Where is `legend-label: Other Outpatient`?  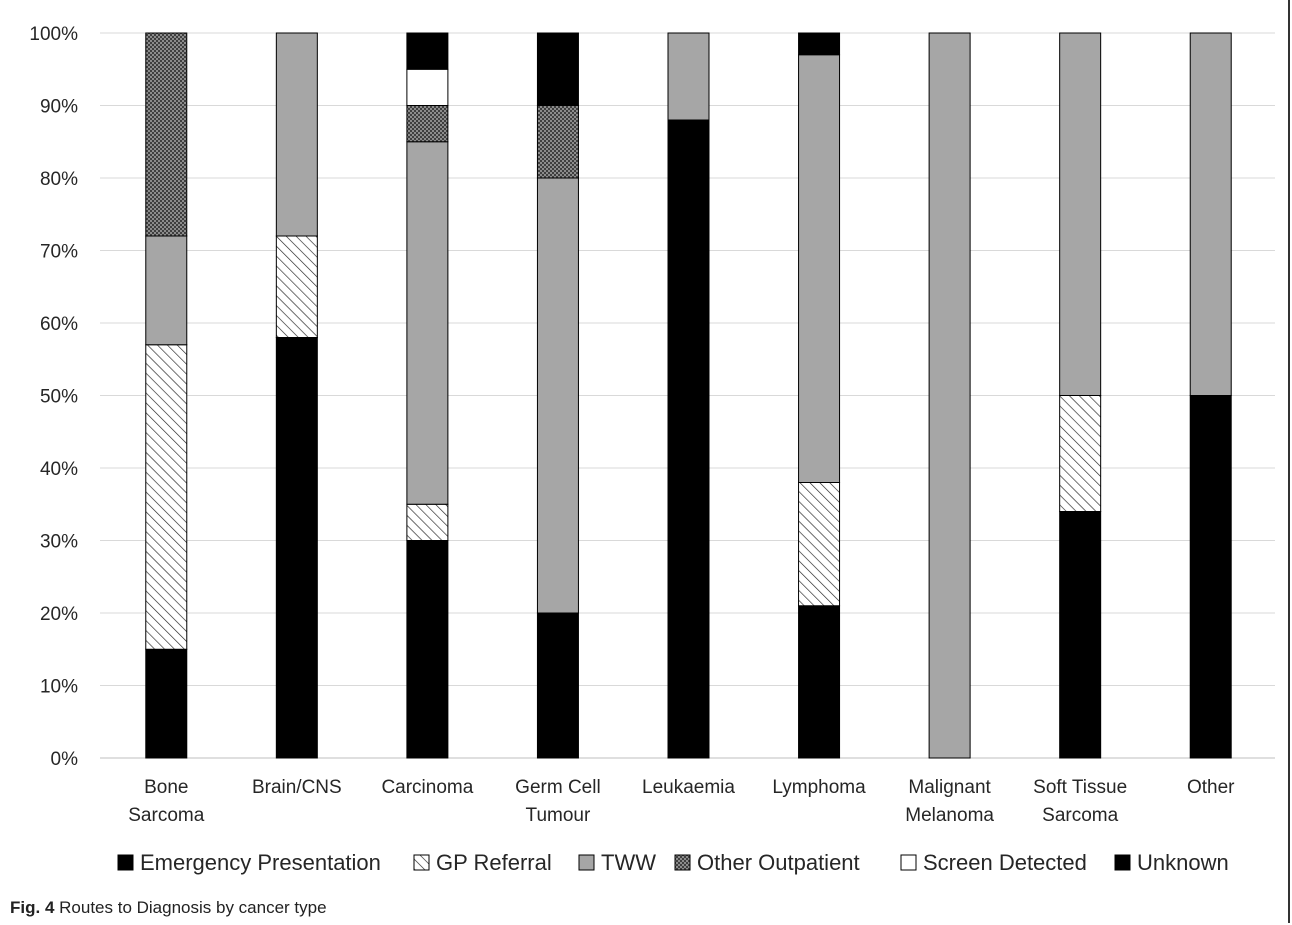 legend-label: Other Outpatient is located at coordinates (778, 862).